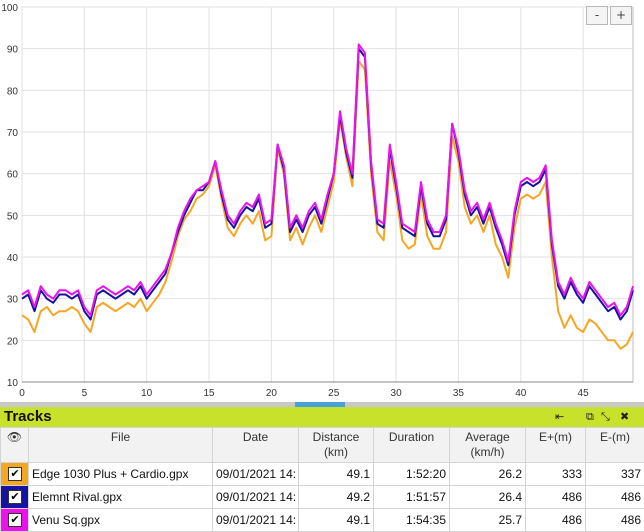 The height and width of the screenshot is (532, 644). Describe the element at coordinates (521, 393) in the screenshot. I see `x-tick-label: 40` at that location.